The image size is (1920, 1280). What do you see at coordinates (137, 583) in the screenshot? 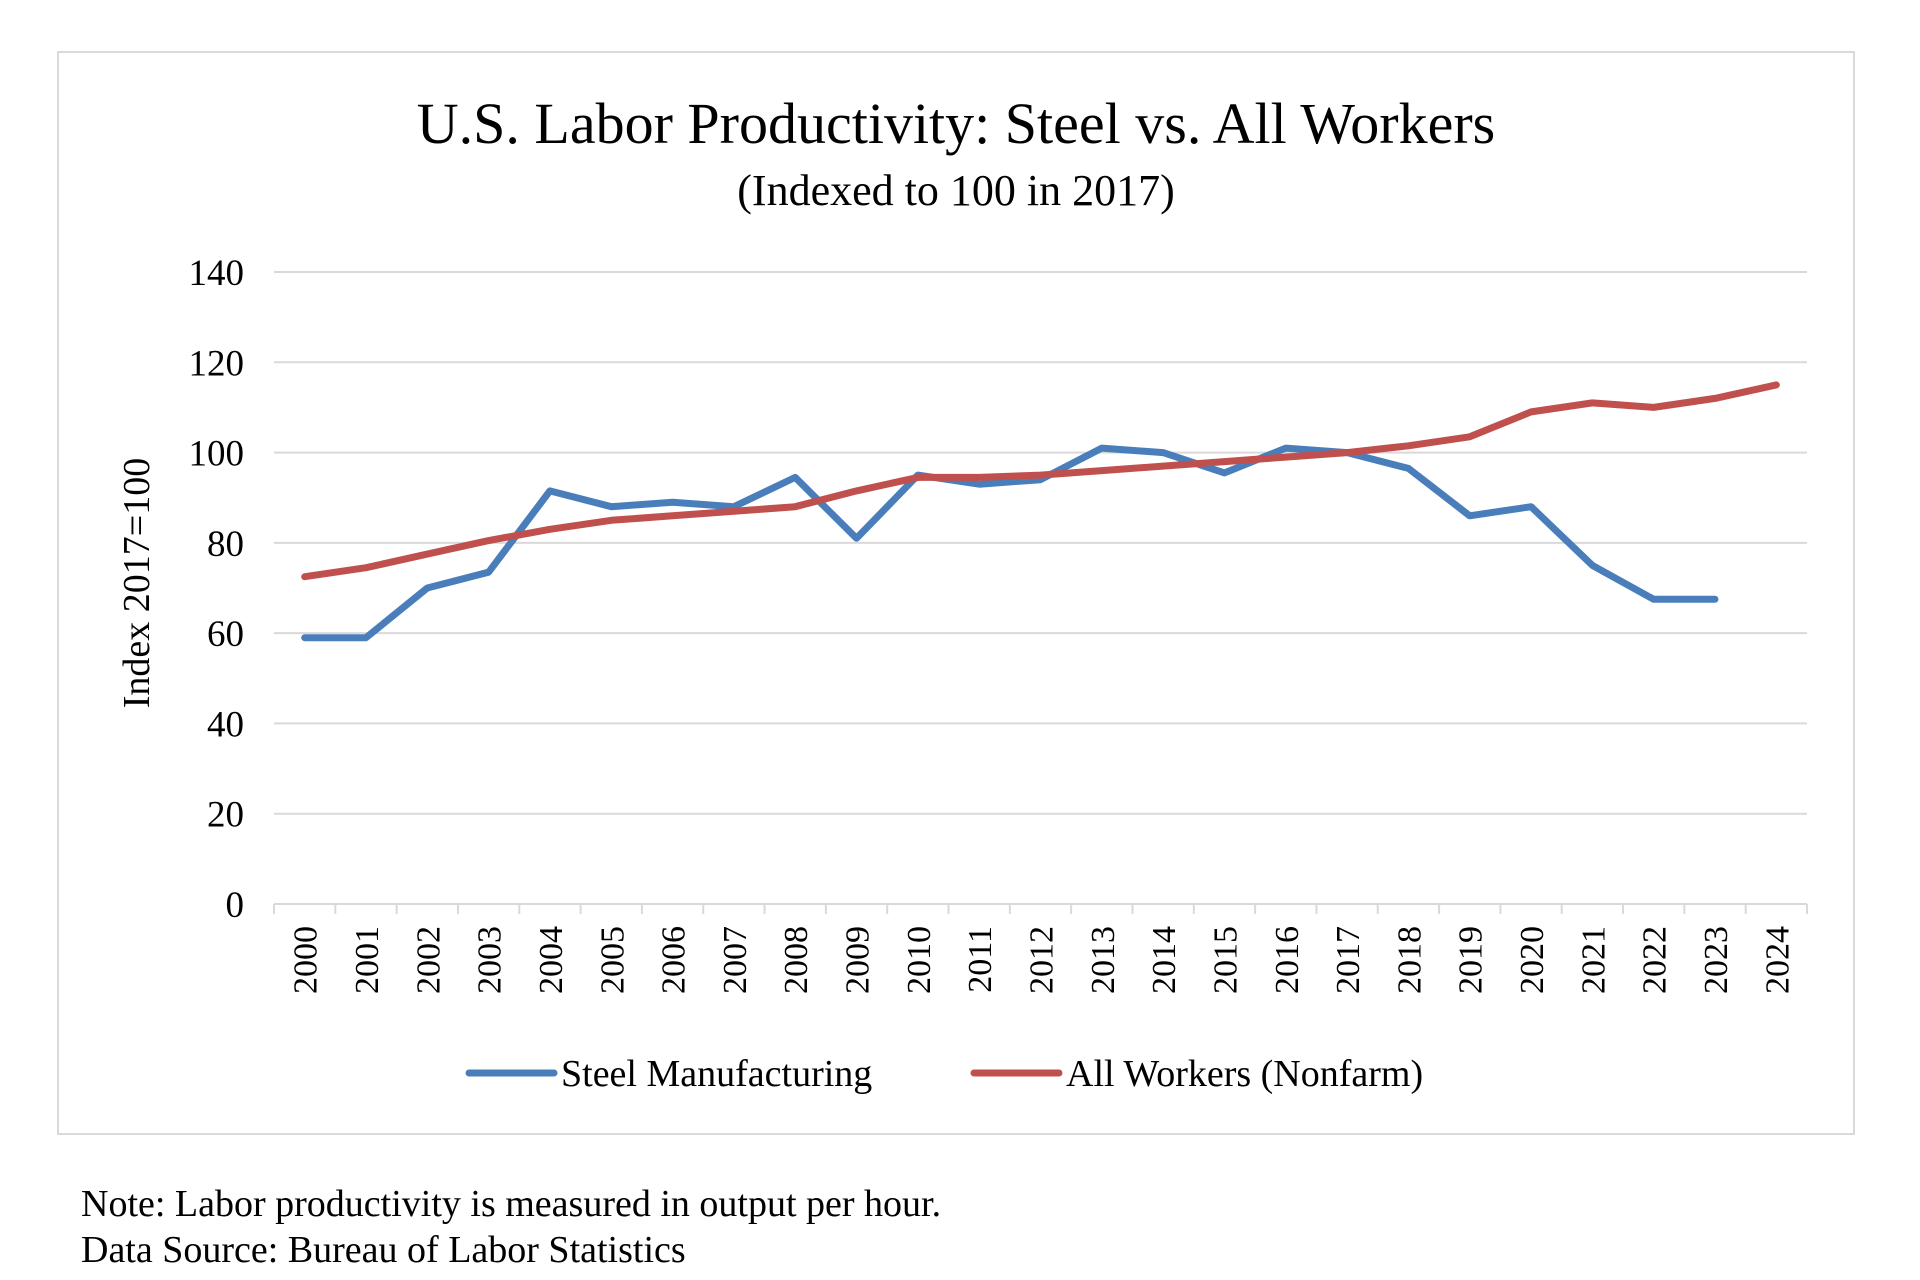
I see `y-axis-title: Index 2017=100` at bounding box center [137, 583].